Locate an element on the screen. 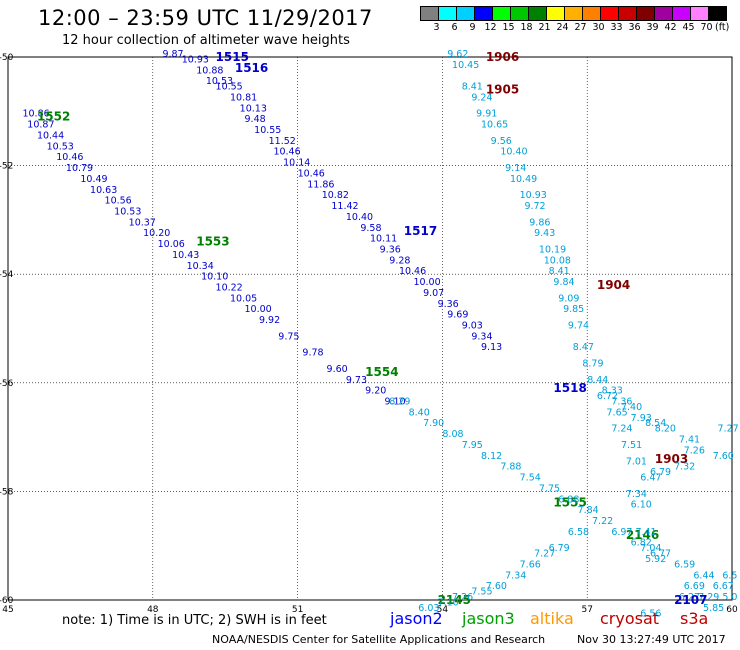 The height and width of the screenshot is (650, 740). swh-value: 9.72 is located at coordinates (534, 206).